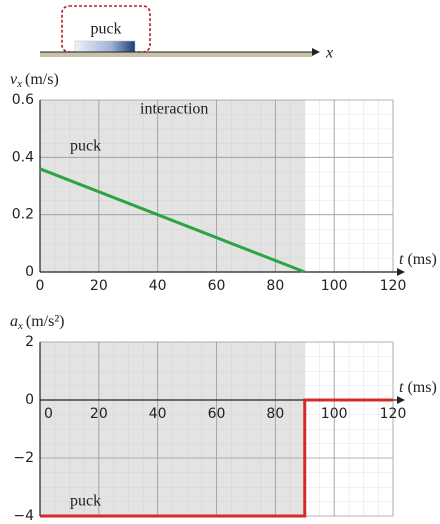 The image size is (440, 524). What do you see at coordinates (42, 79) in the screenshot?
I see `y-label-unit: (m/s)` at bounding box center [42, 79].